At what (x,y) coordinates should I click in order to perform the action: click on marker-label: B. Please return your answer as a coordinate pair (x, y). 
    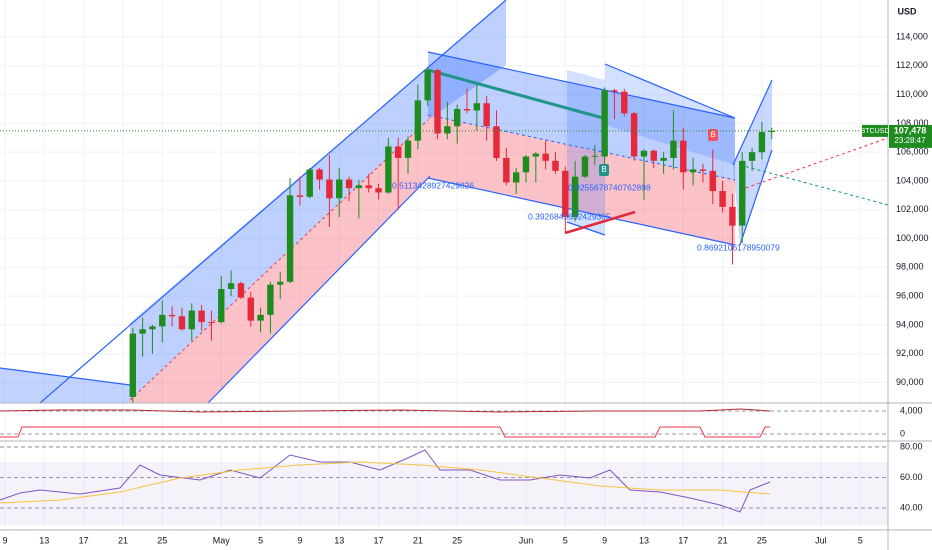
    Looking at the image, I should click on (712, 134).